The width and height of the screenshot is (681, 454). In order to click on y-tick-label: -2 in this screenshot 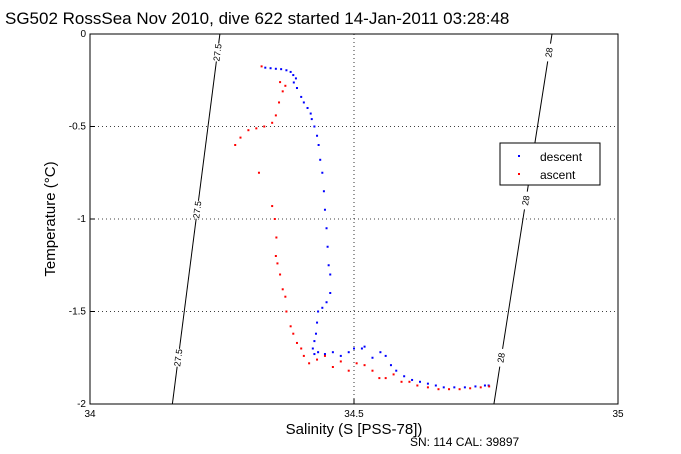, I will do `click(81, 404)`.